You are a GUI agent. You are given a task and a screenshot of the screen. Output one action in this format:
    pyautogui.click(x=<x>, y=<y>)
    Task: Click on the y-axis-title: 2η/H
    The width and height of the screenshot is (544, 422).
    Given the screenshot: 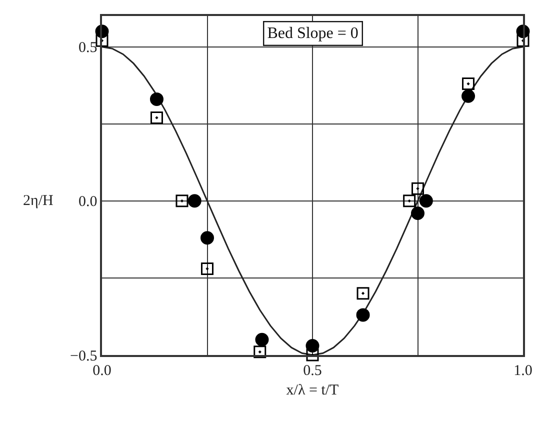 What is the action you would take?
    pyautogui.click(x=38, y=201)
    